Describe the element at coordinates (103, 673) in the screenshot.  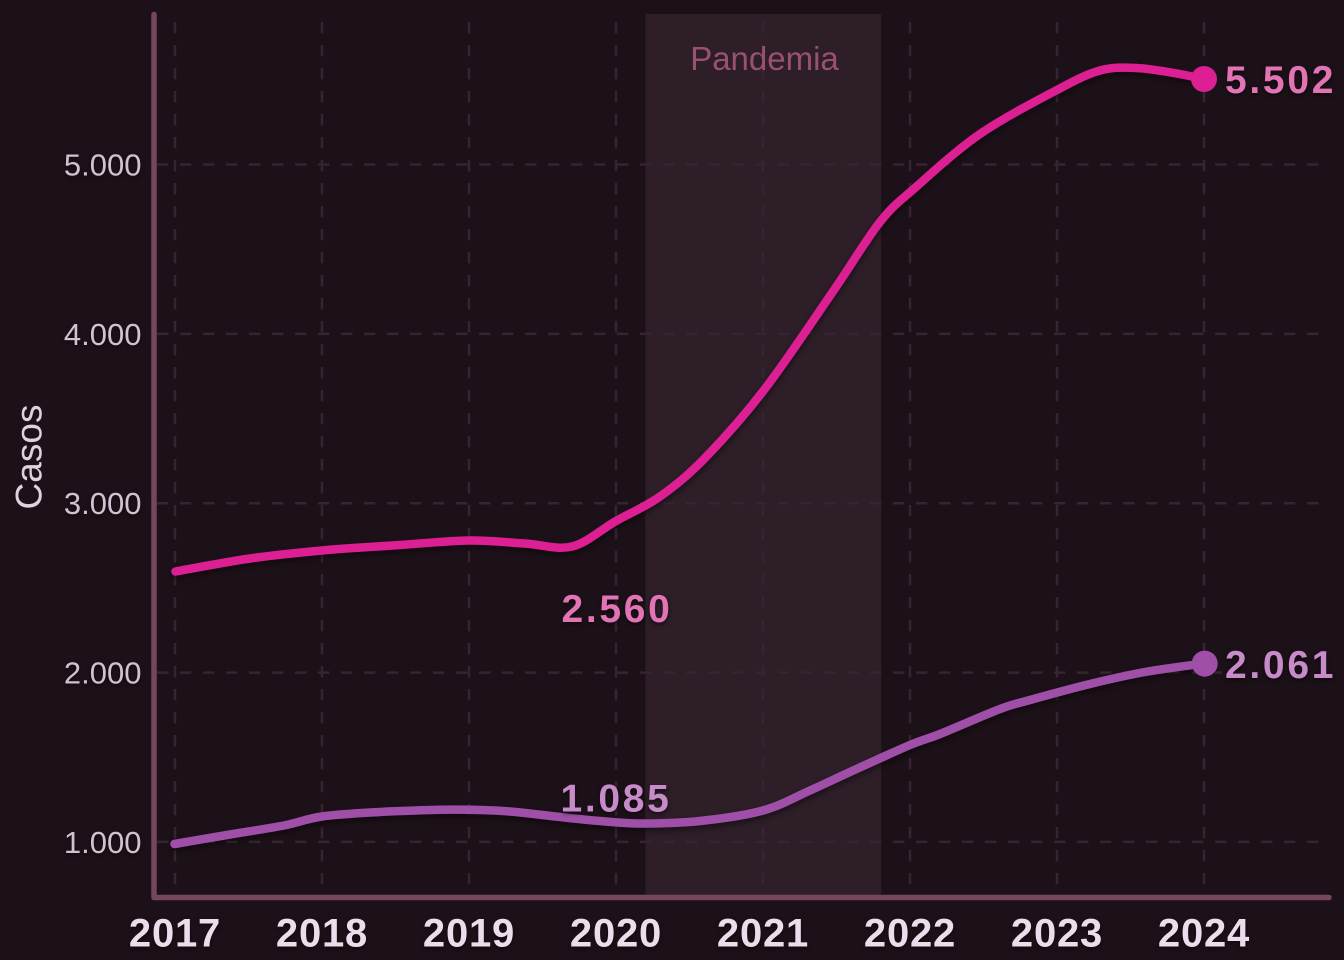
I see `svg-text: 2.000` at that location.